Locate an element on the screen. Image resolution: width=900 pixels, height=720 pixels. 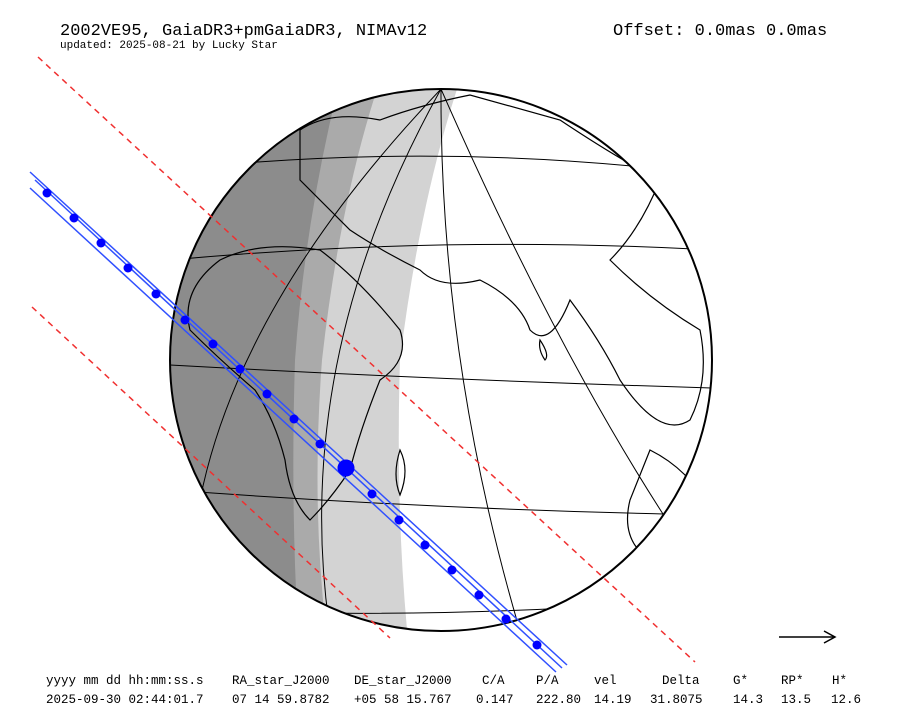
column-header: RP* is located at coordinates (792, 681).